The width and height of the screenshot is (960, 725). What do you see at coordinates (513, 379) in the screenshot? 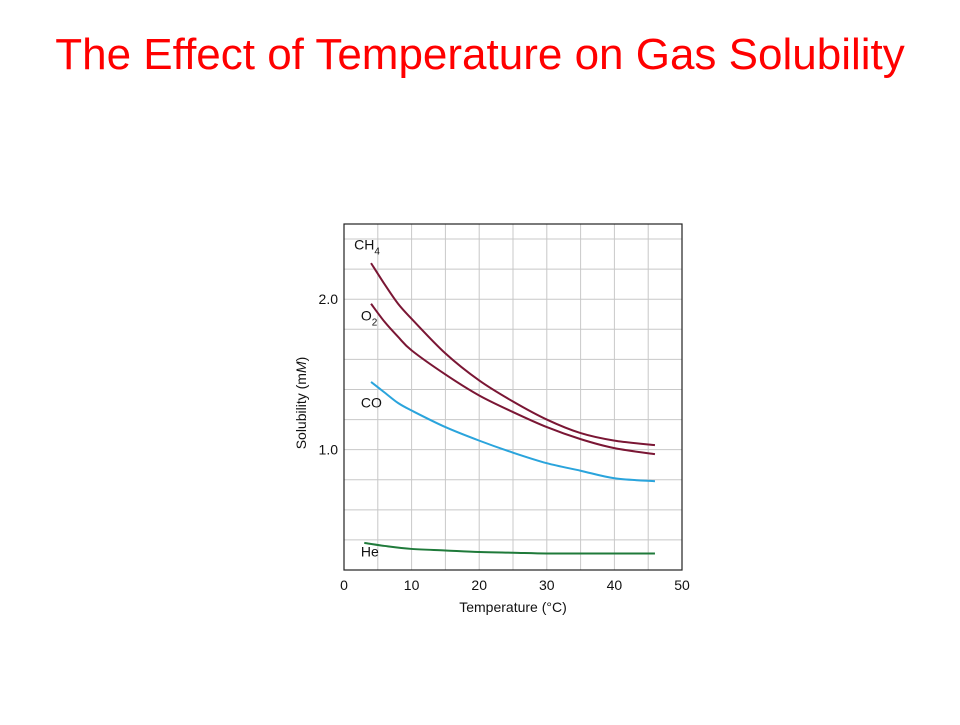
I see `series-line-o2` at bounding box center [513, 379].